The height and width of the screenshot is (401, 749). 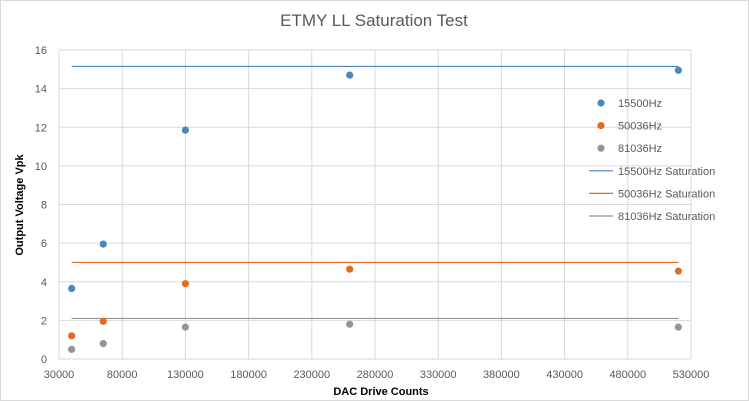 I want to click on legend-swatch-15500hz, so click(x=601, y=103).